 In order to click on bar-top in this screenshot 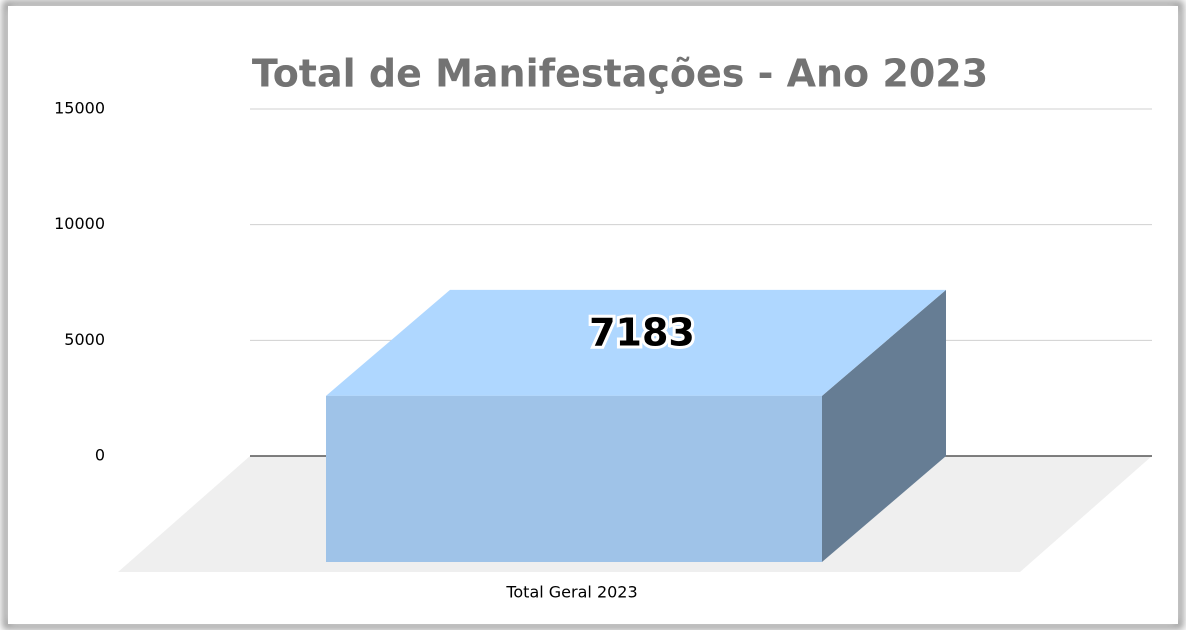, I will do `click(636, 342)`.